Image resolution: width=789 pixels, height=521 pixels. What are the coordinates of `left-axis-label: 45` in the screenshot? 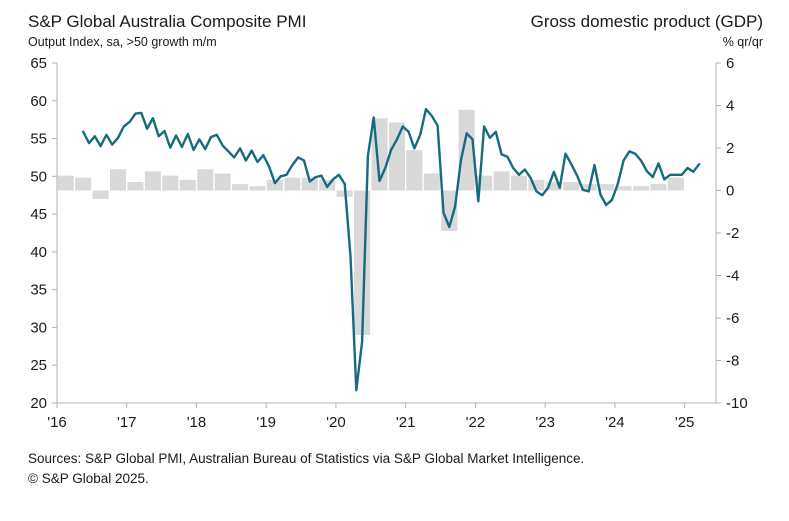 It's located at (38, 214).